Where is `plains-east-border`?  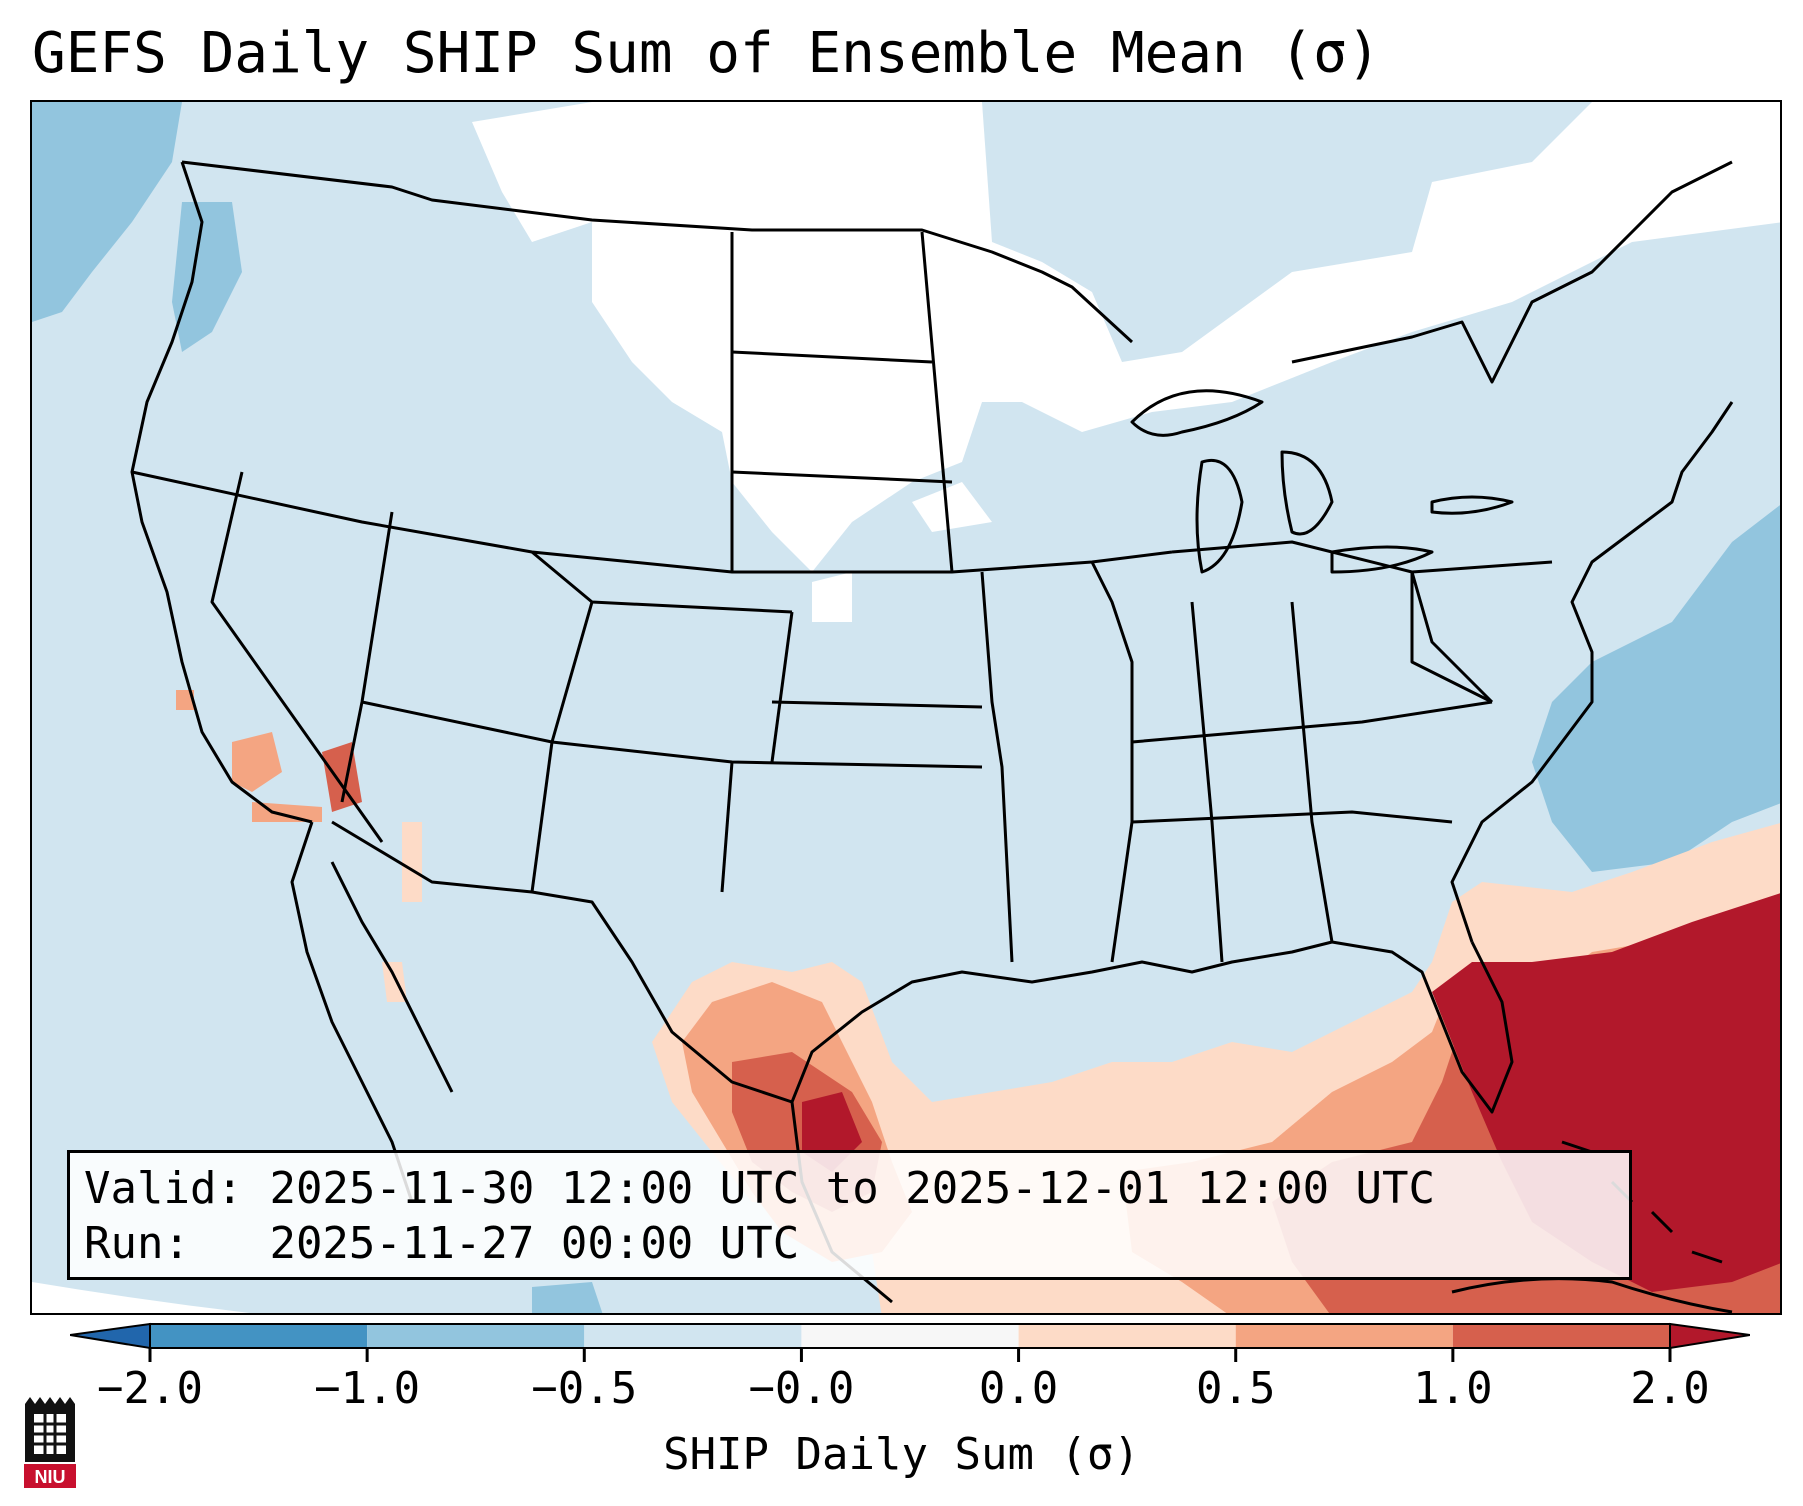
plains-east-border is located at coordinates (997, 767).